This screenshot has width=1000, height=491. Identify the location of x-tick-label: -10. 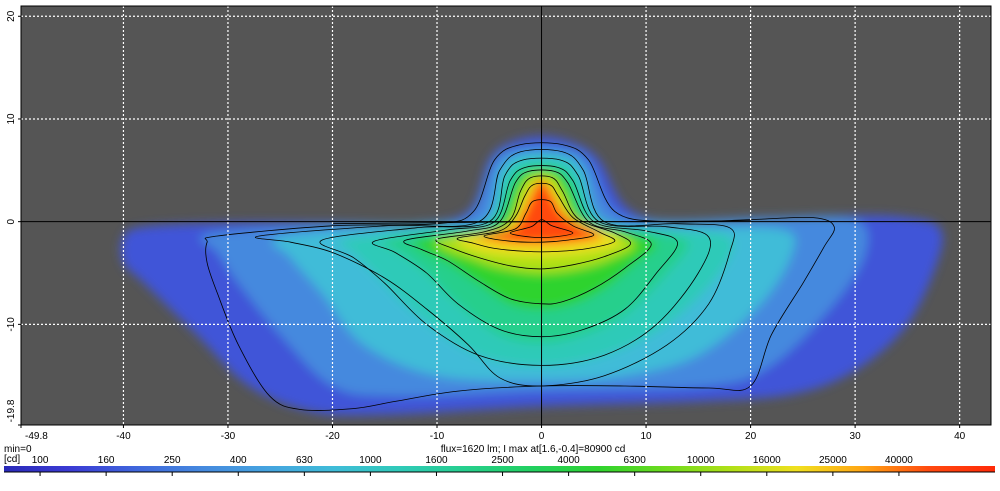
(437, 436).